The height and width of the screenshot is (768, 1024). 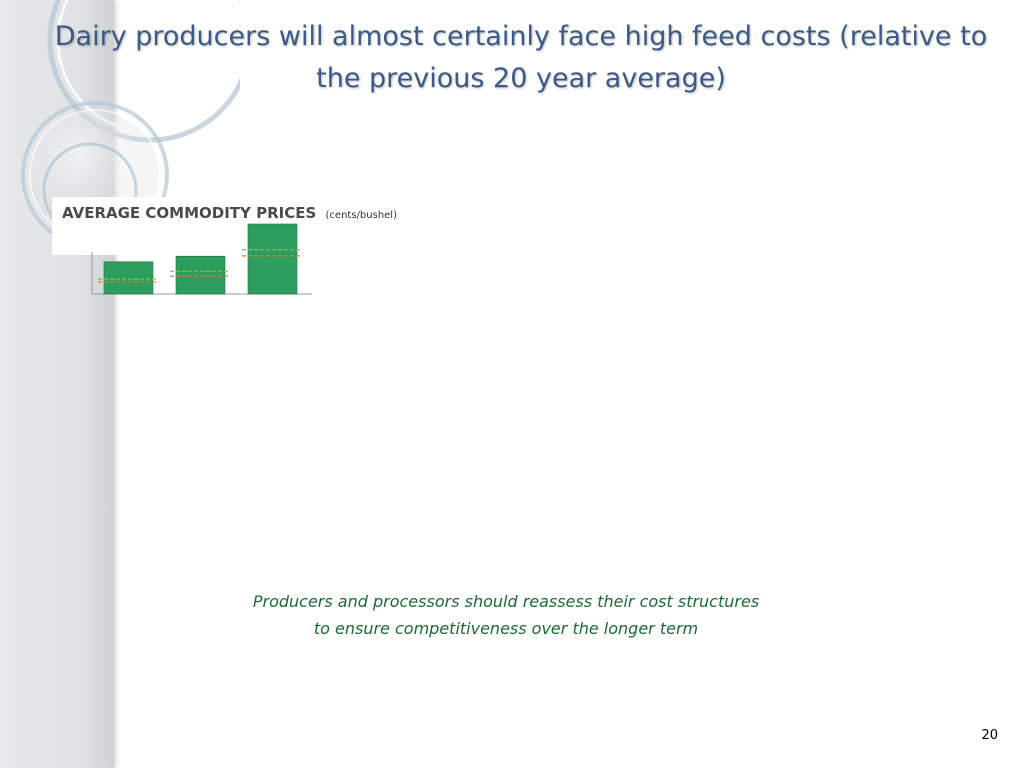 I want to click on page-number: 20, so click(x=989, y=735).